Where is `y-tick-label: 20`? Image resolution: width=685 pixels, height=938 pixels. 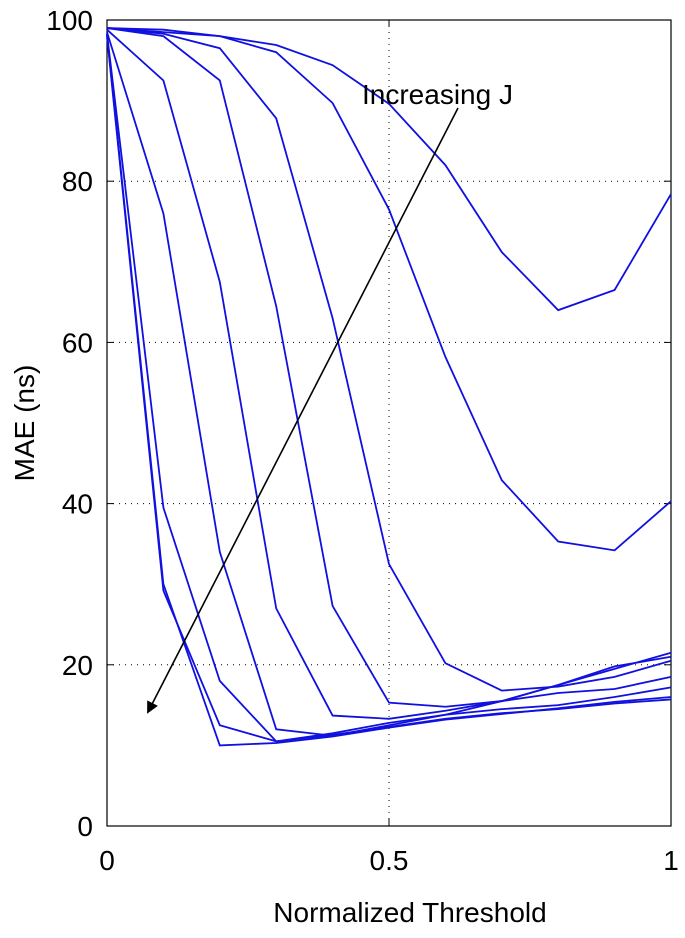 y-tick-label: 20 is located at coordinates (77, 665).